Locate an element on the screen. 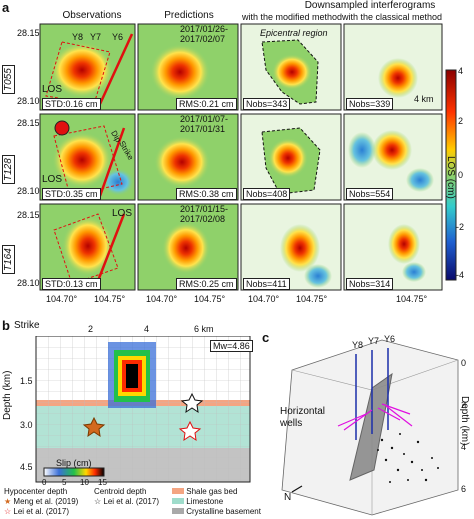  depth-tick: 2 is located at coordinates (464, 405).